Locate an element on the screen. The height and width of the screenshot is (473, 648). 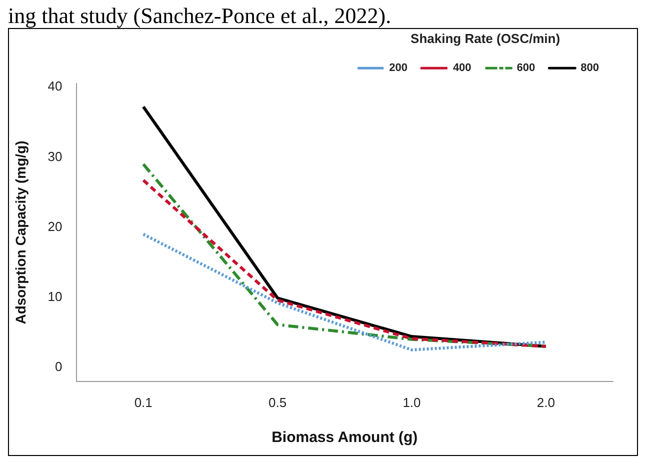
legend-label: 600 is located at coordinates (526, 68).